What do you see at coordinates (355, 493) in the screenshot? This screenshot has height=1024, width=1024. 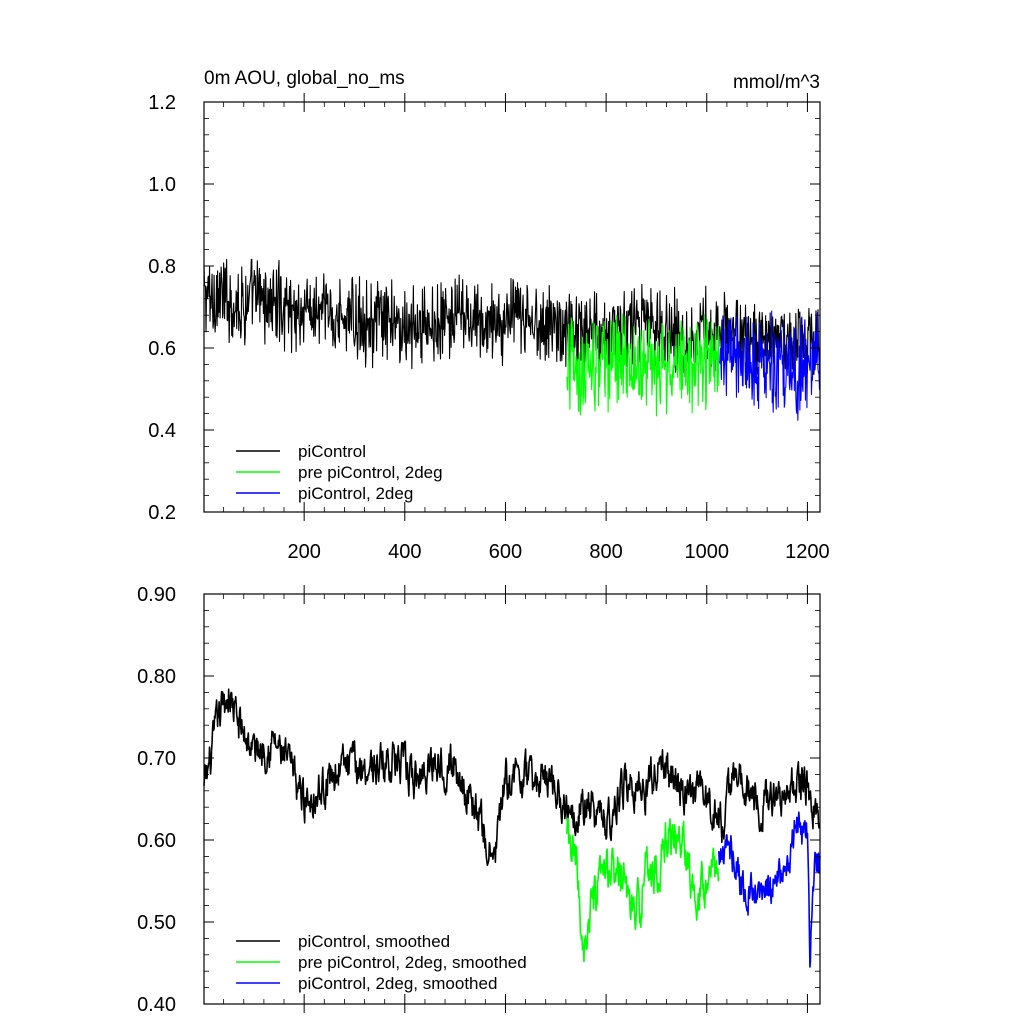 I see `legend-label: piControl, 2deg` at bounding box center [355, 493].